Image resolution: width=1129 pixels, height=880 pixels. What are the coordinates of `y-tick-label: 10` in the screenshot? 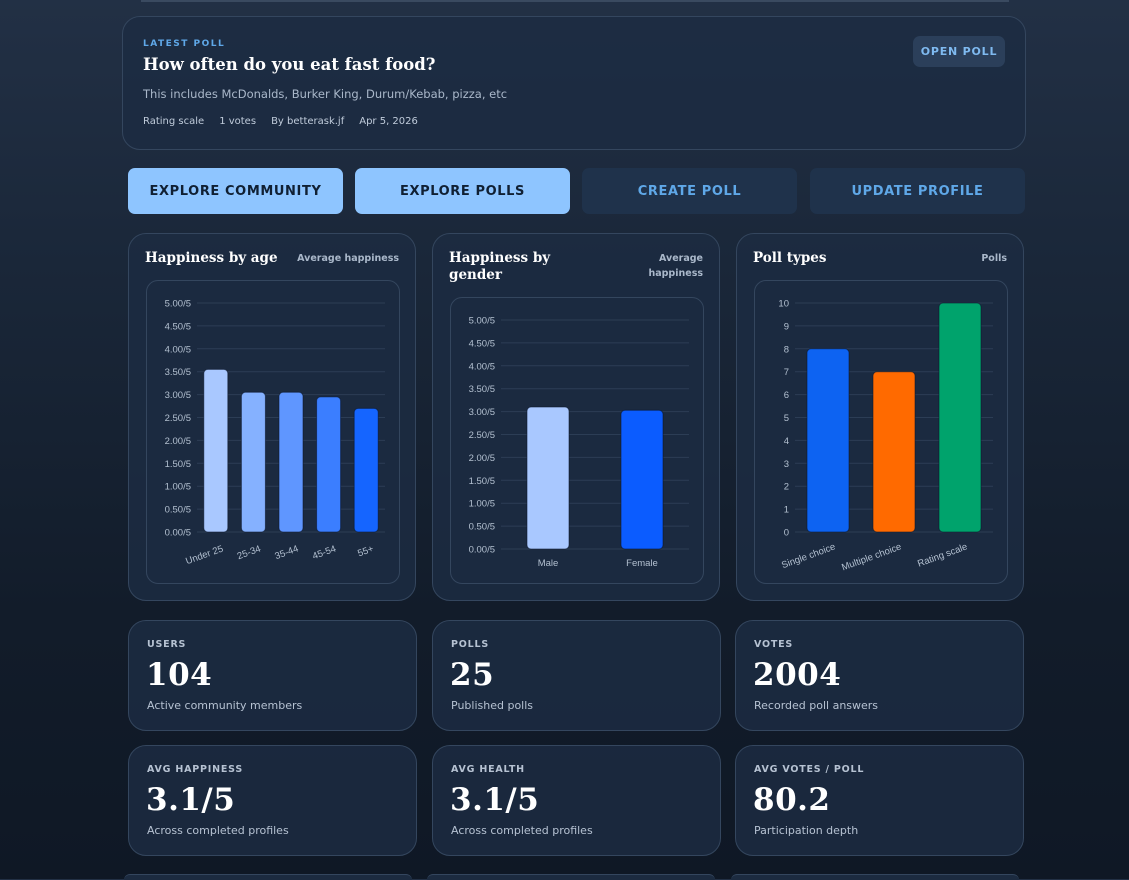 It's located at (783, 304).